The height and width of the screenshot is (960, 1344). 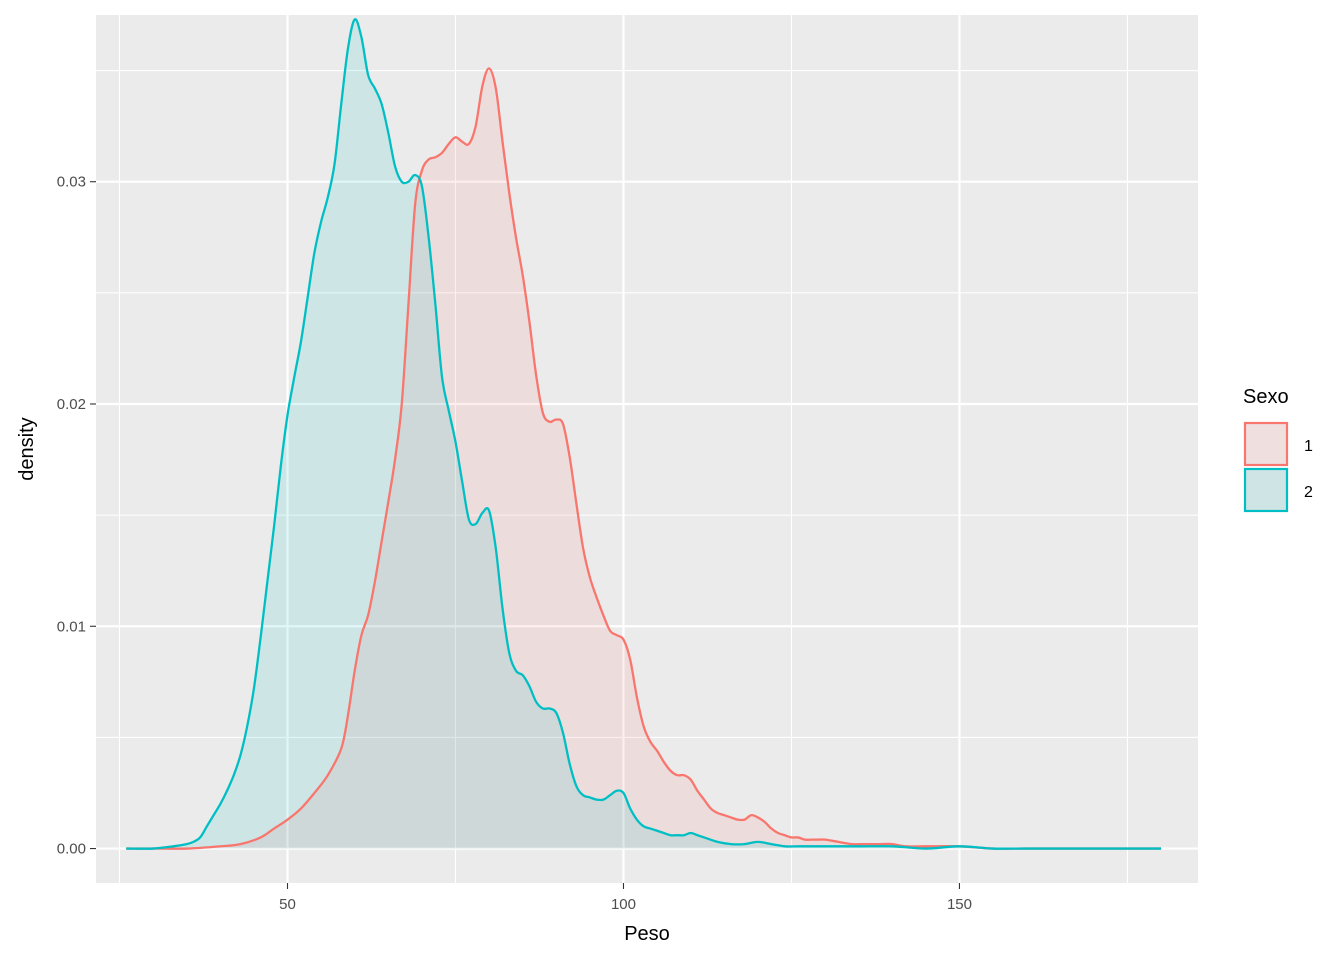 I want to click on y-tick-label-3: 0.03, so click(x=71, y=182).